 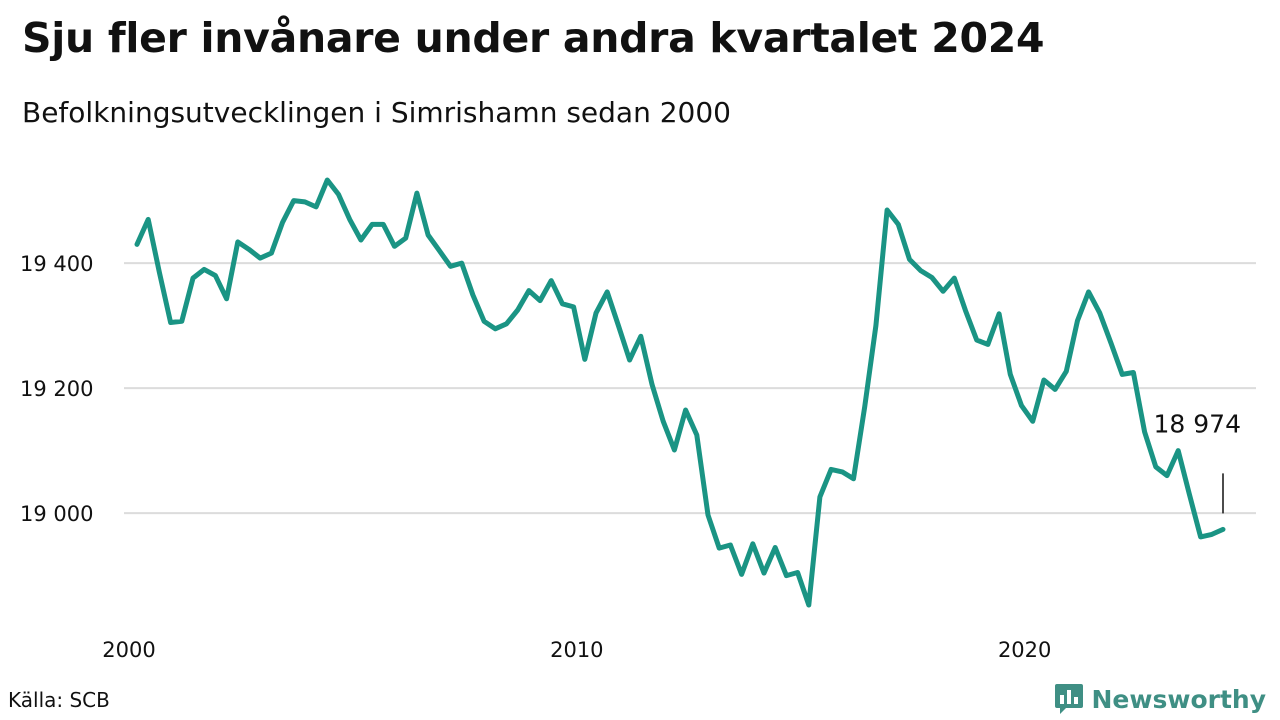 I want to click on source-note: Källa: SCB, so click(x=59, y=700).